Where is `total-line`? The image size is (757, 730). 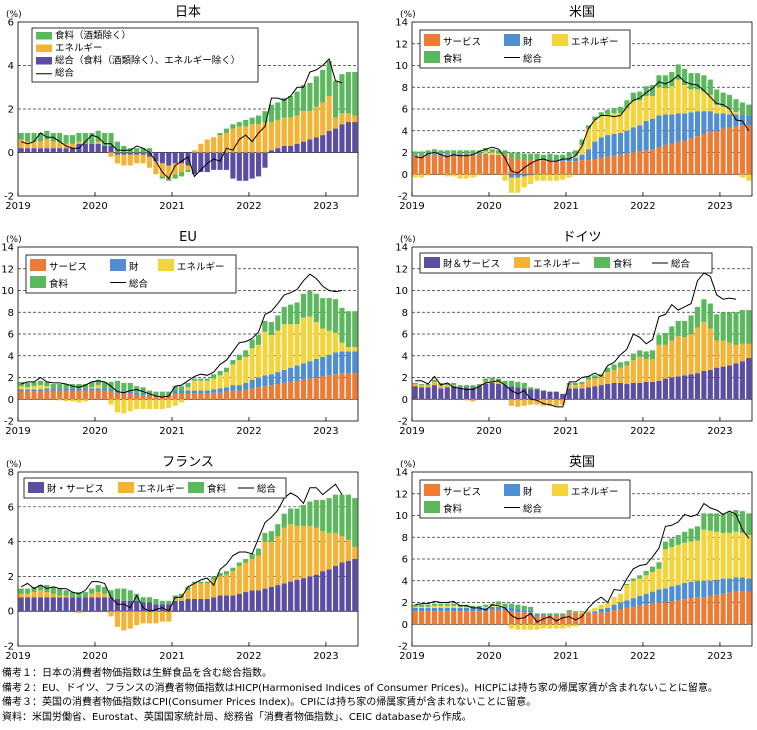
total-line is located at coordinates (182, 119).